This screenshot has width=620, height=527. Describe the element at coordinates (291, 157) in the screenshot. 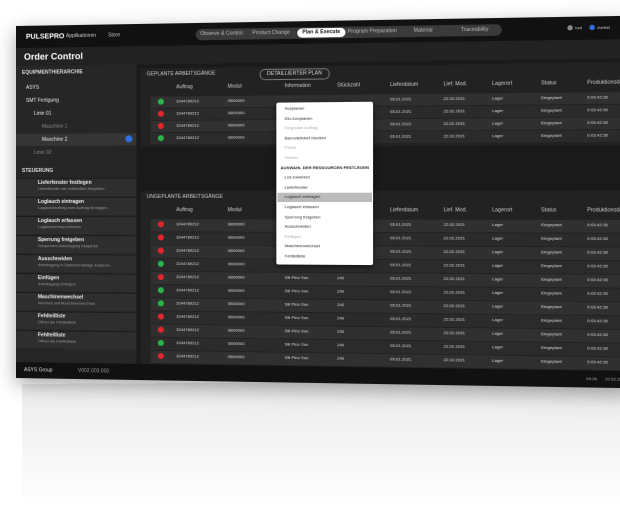

I see `menu-item: Starten` at that location.